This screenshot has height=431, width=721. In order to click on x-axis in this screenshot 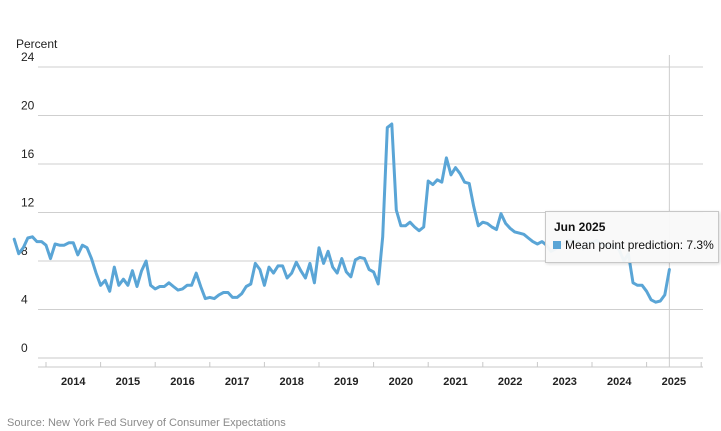, I will do `click(370, 365)`.